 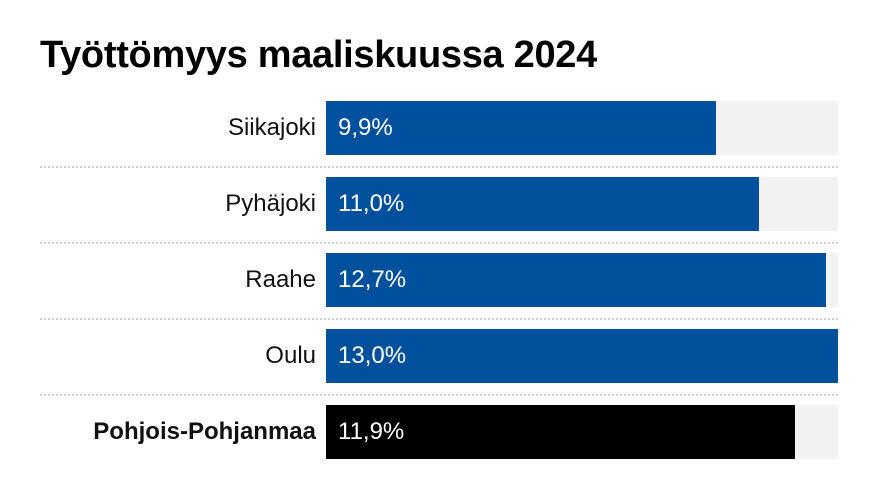 What do you see at coordinates (521, 128) in the screenshot?
I see `bar: 9,9%` at bounding box center [521, 128].